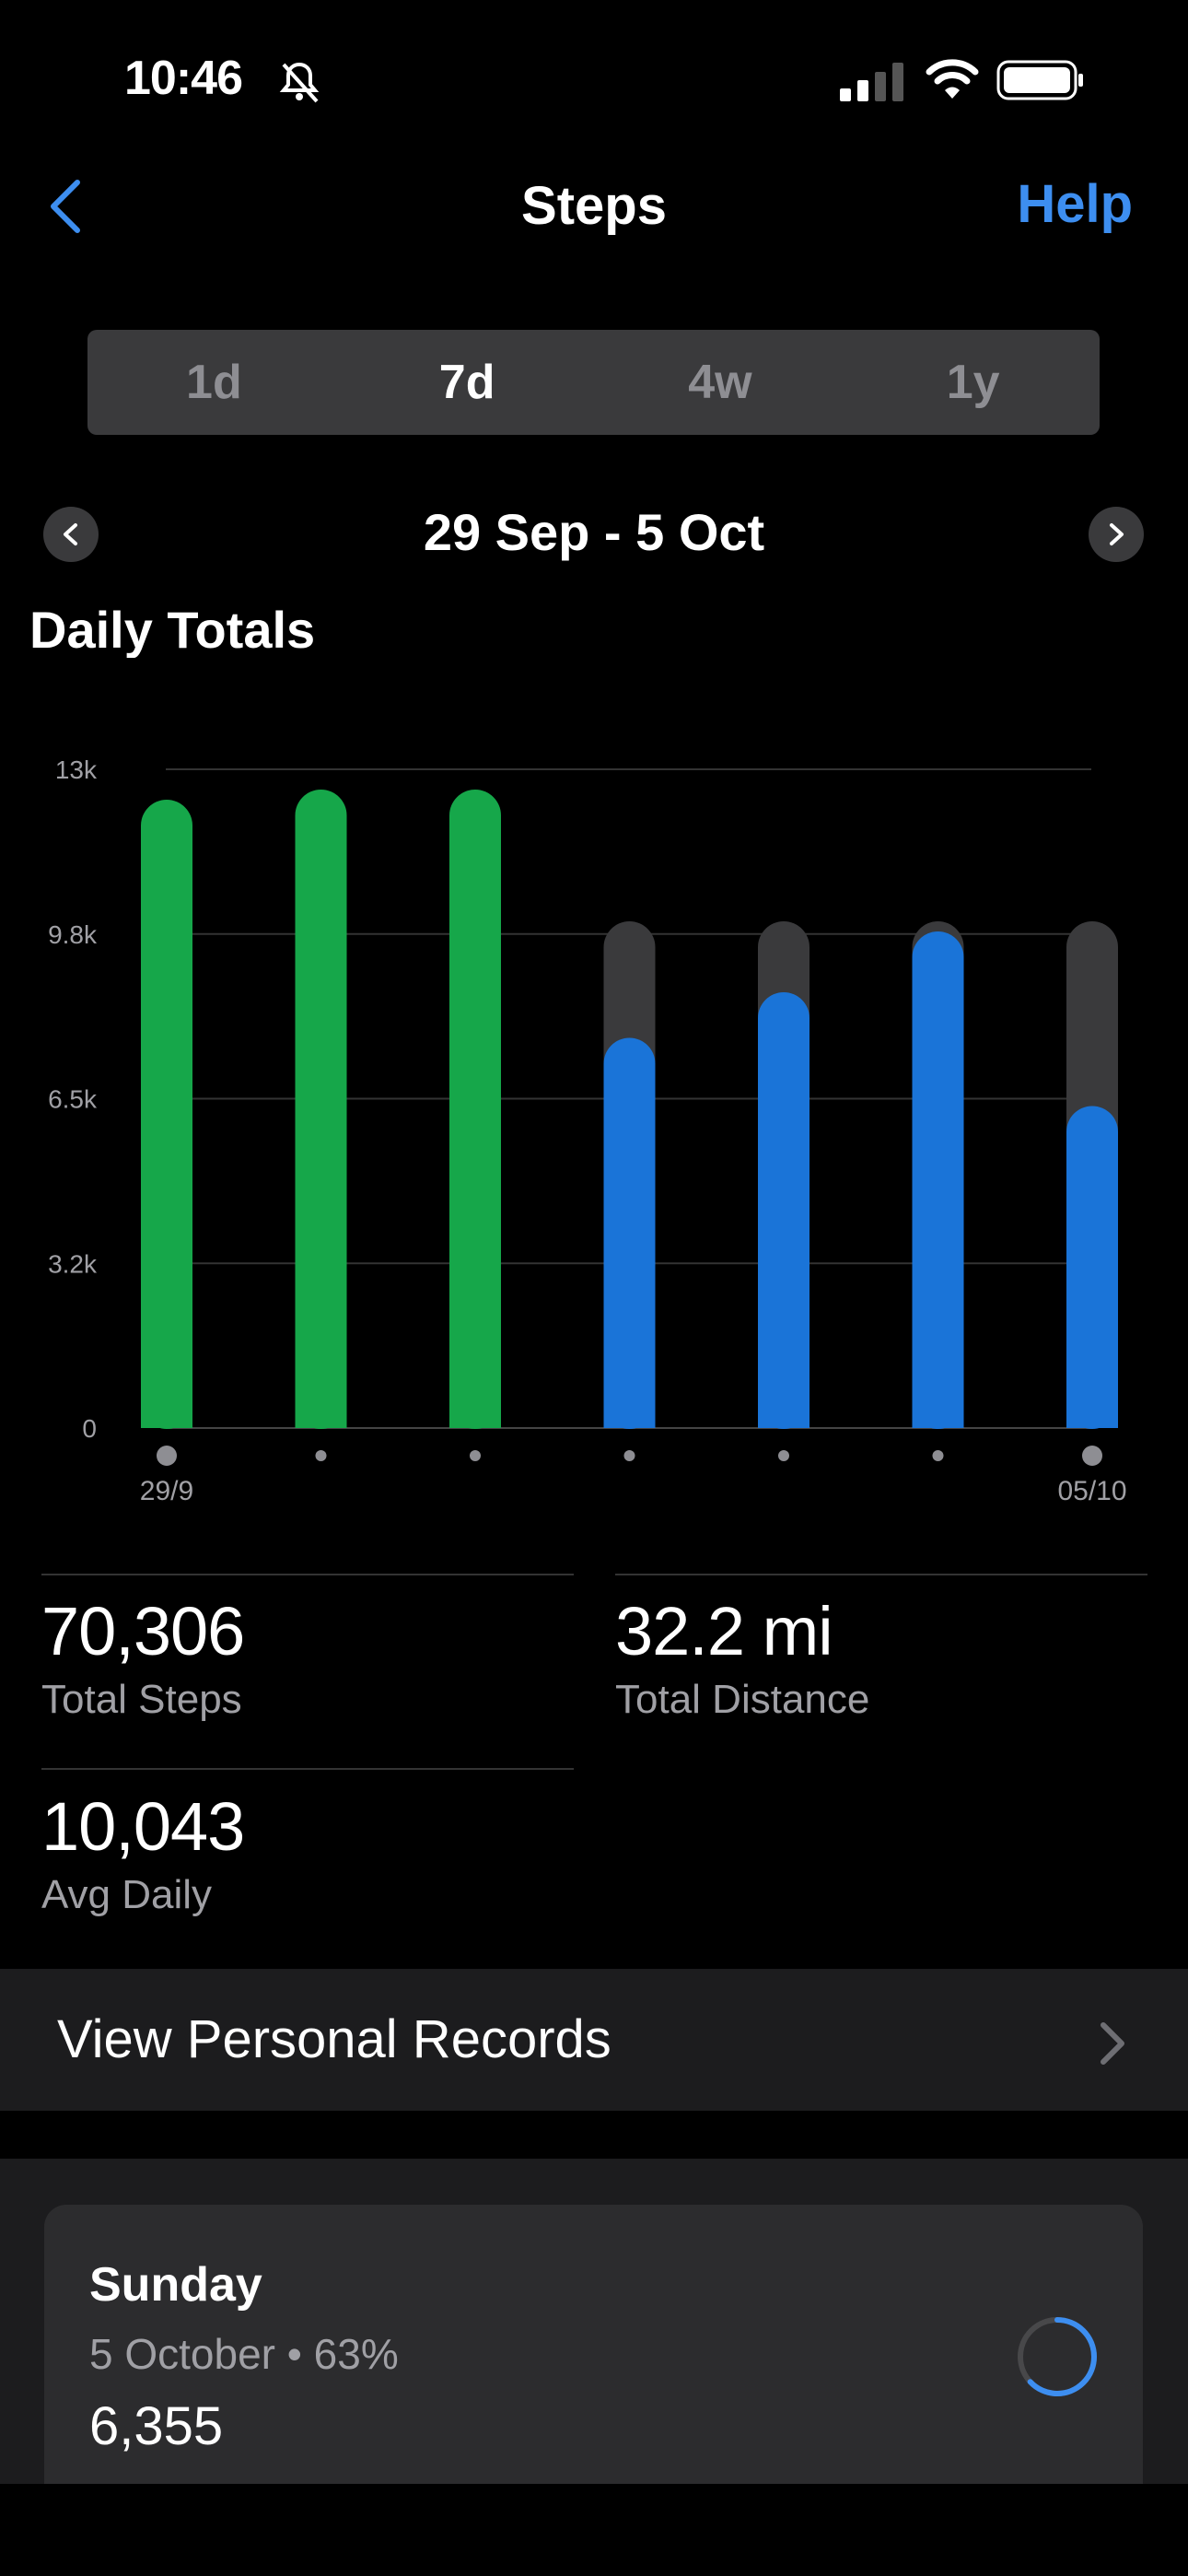 This screenshot has height=2576, width=1188. Describe the element at coordinates (594, 206) in the screenshot. I see `page-title: Steps` at that location.